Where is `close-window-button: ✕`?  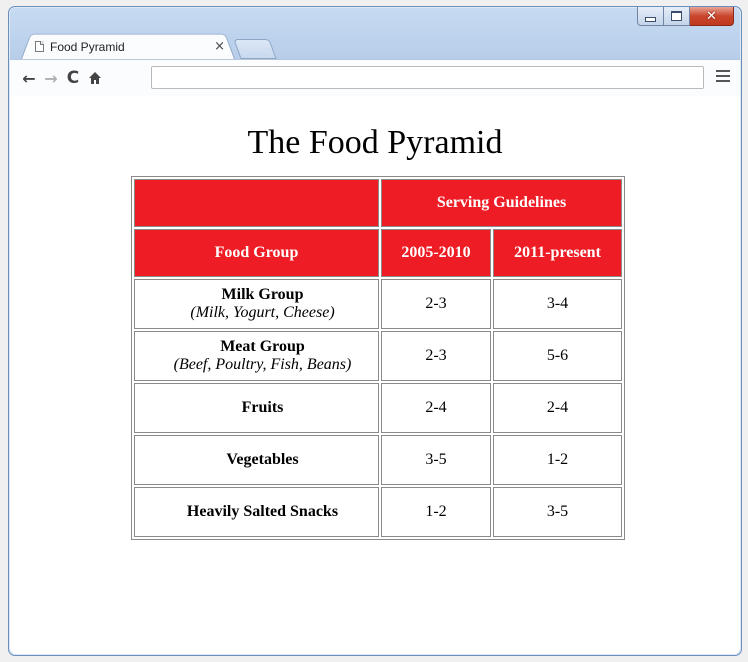 close-window-button: ✕ is located at coordinates (712, 16).